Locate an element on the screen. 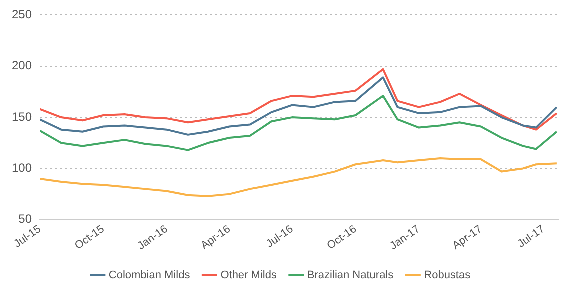  legend-label: Colombian Milds is located at coordinates (149, 276).